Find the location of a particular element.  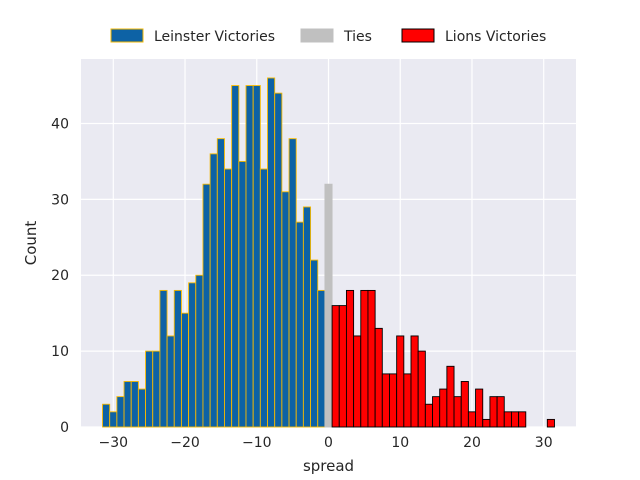

series-2-bars is located at coordinates (443, 358).